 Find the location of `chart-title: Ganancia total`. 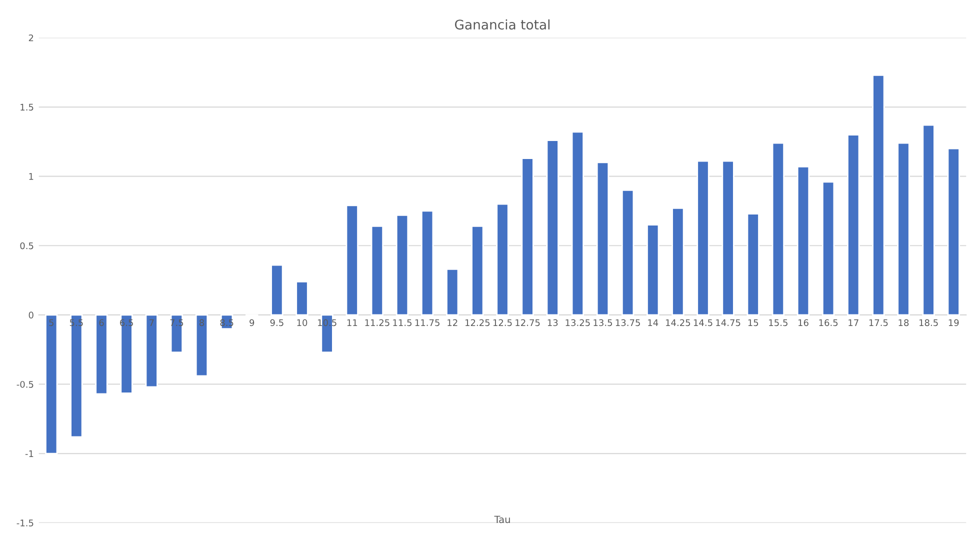

chart-title: Ganancia total is located at coordinates (502, 24).